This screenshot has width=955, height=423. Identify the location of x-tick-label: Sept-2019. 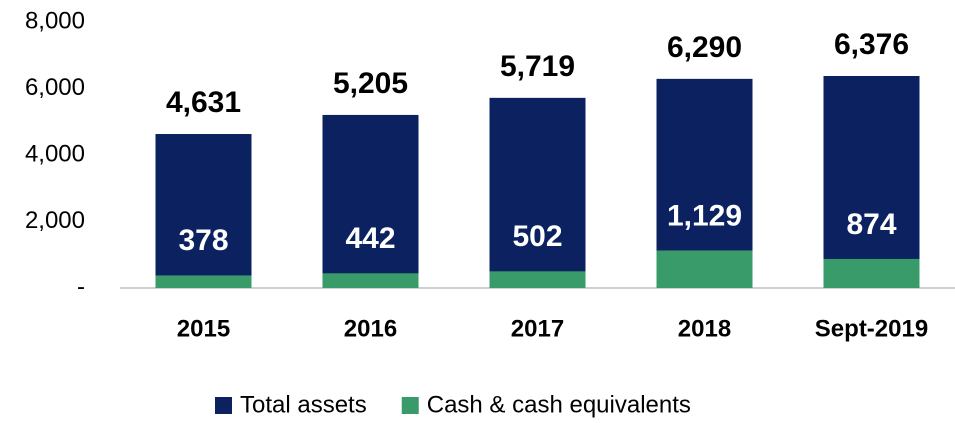
(871, 328).